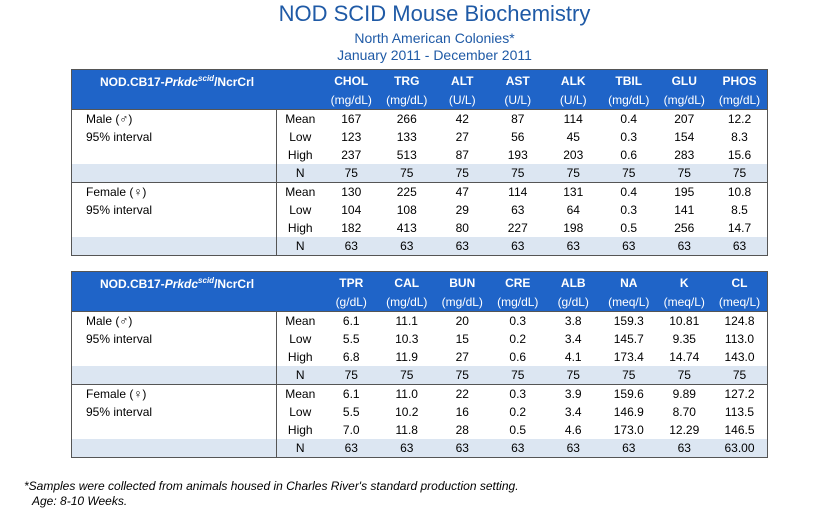  Describe the element at coordinates (629, 393) in the screenshot. I see `value-cell: 159.6` at that location.